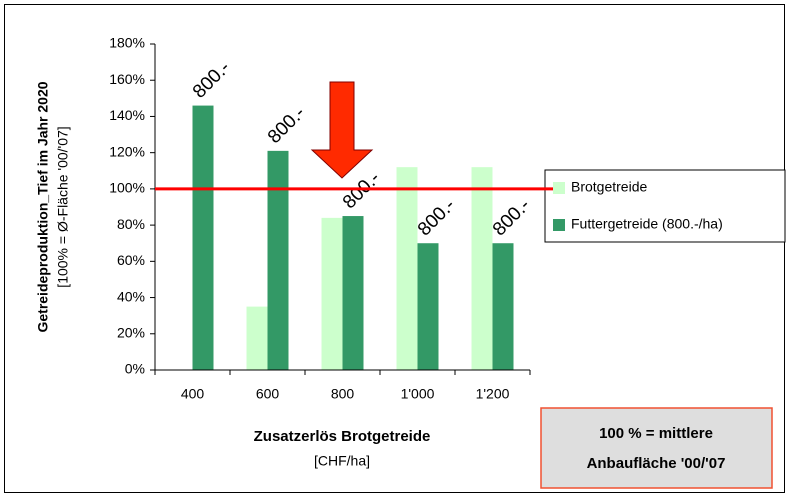 Image resolution: width=789 pixels, height=502 pixels. What do you see at coordinates (268, 394) in the screenshot?
I see `x-tick-label: 600` at bounding box center [268, 394].